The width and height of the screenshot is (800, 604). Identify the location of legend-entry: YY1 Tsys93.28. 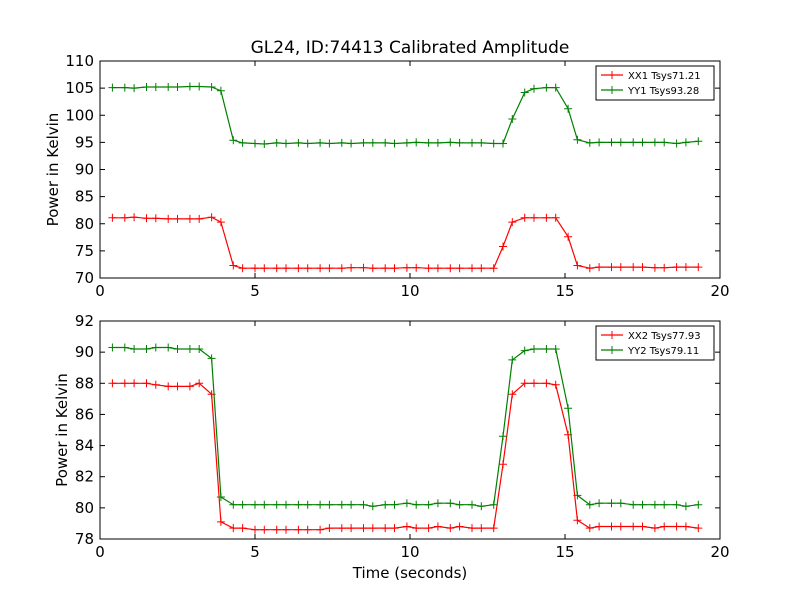
(650, 91).